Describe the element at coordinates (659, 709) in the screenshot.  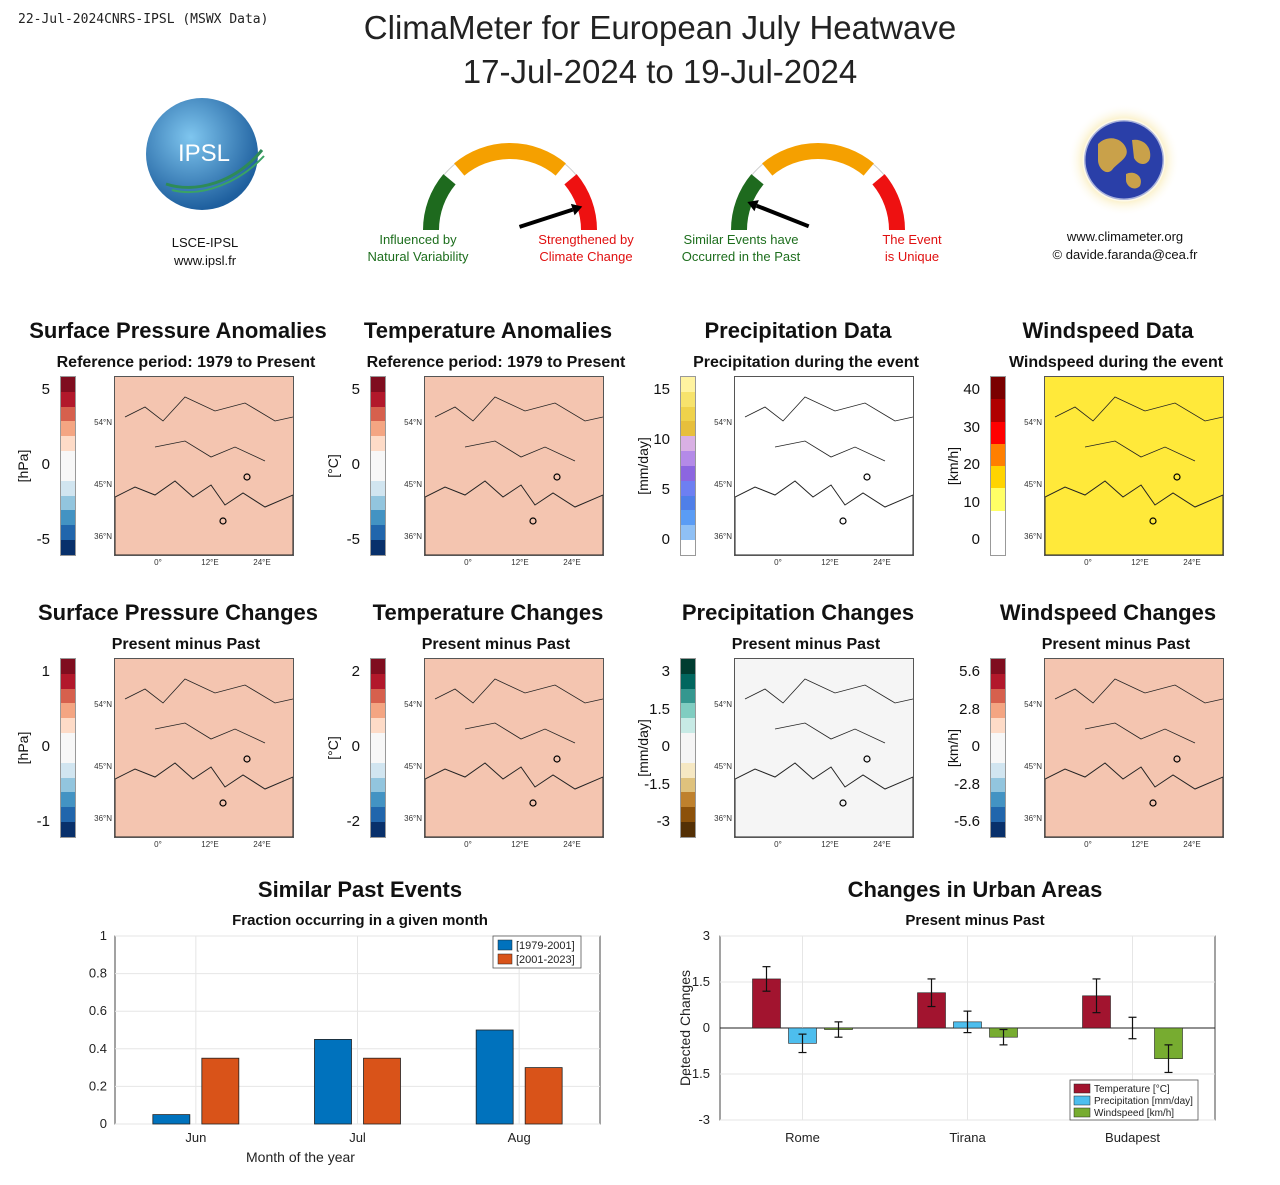
I see `colorbar-tick: 1.5` at that location.